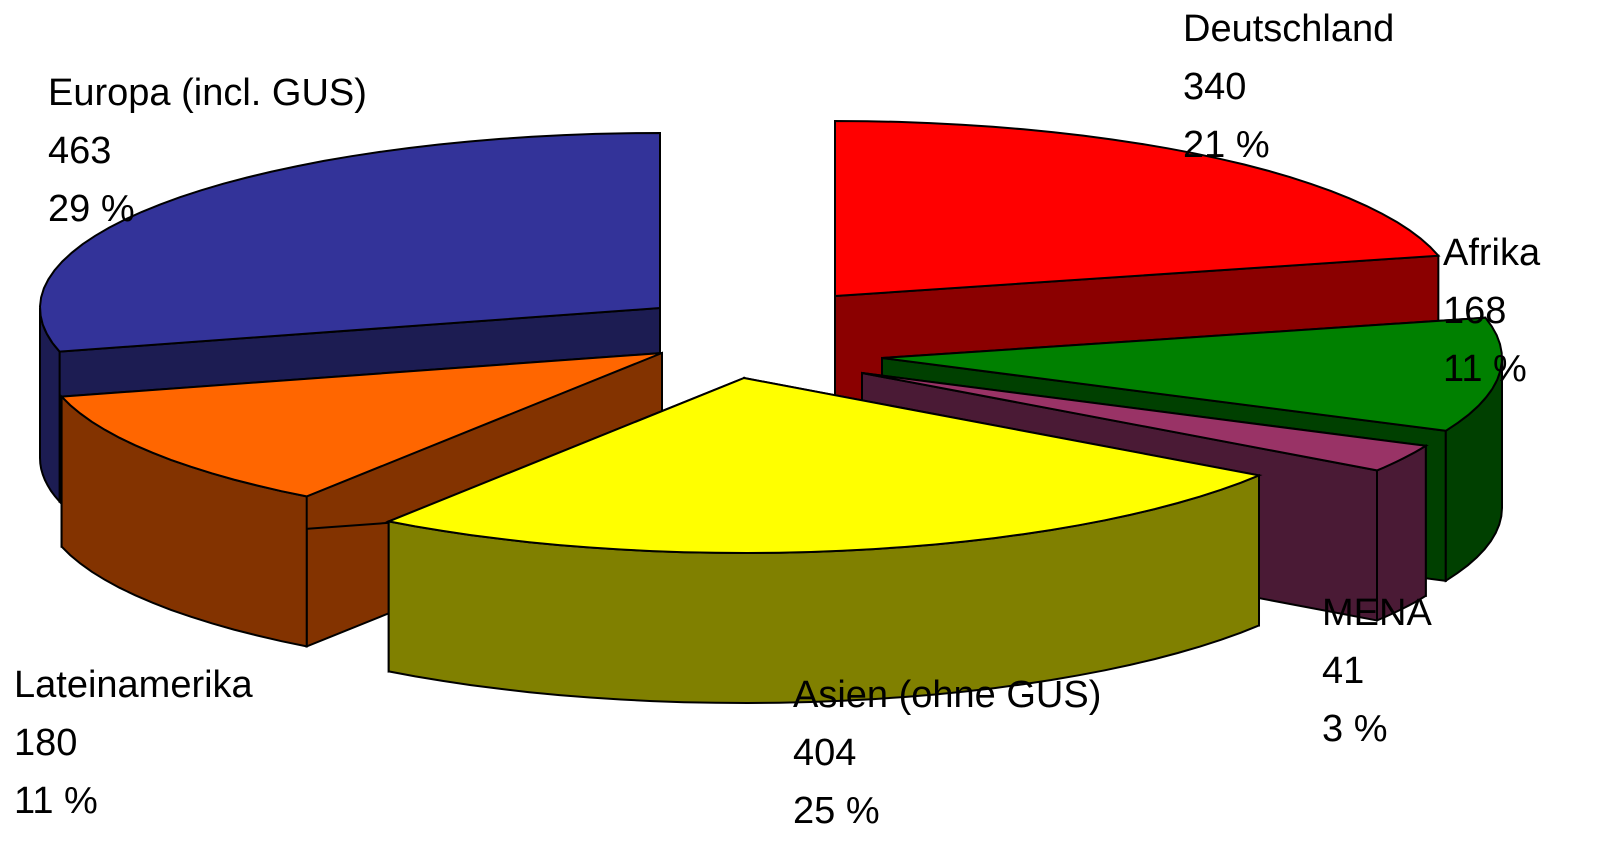  What do you see at coordinates (207, 93) in the screenshot?
I see `label-europa-name: Europa (incl. GUS)` at bounding box center [207, 93].